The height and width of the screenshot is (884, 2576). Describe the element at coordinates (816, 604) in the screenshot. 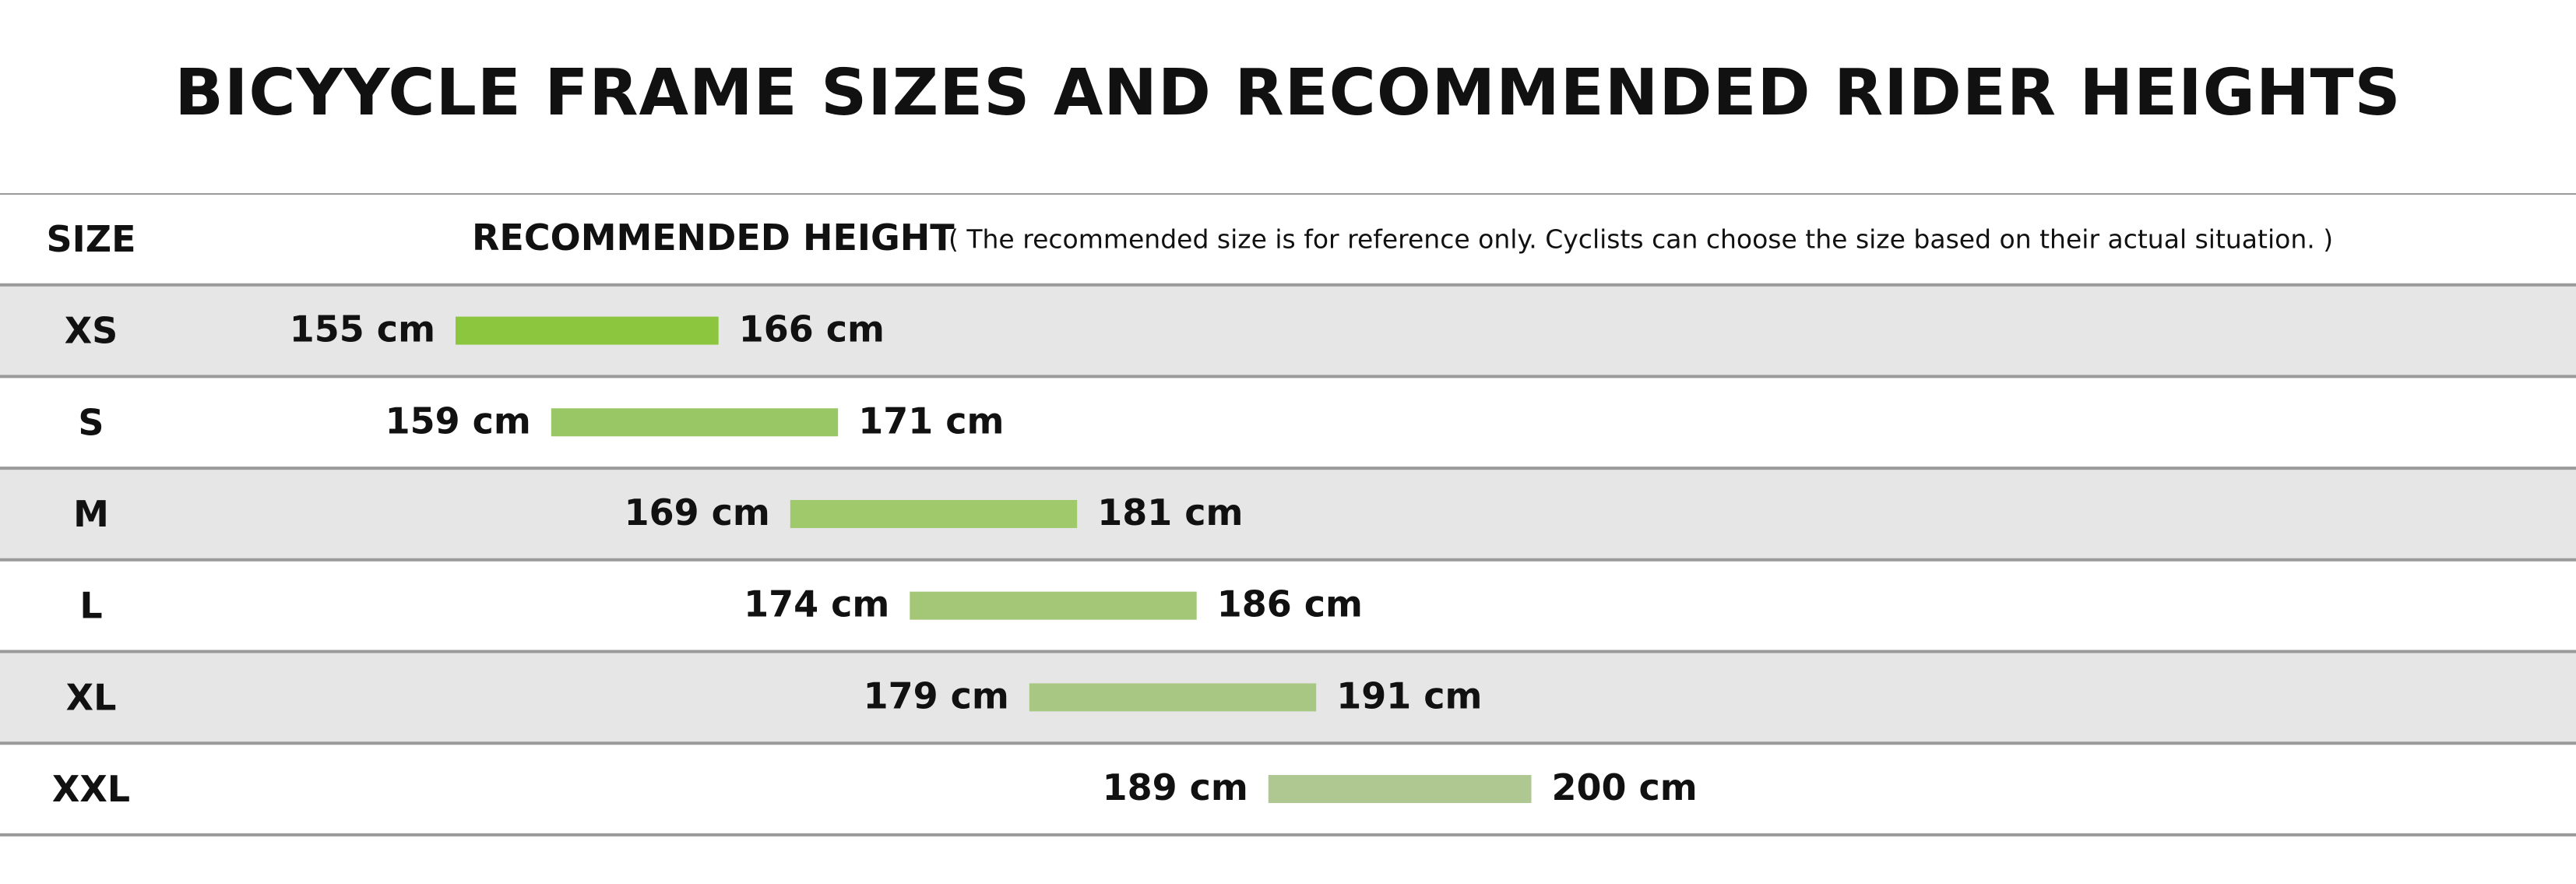

I see `min-height-label: 174 cm` at that location.